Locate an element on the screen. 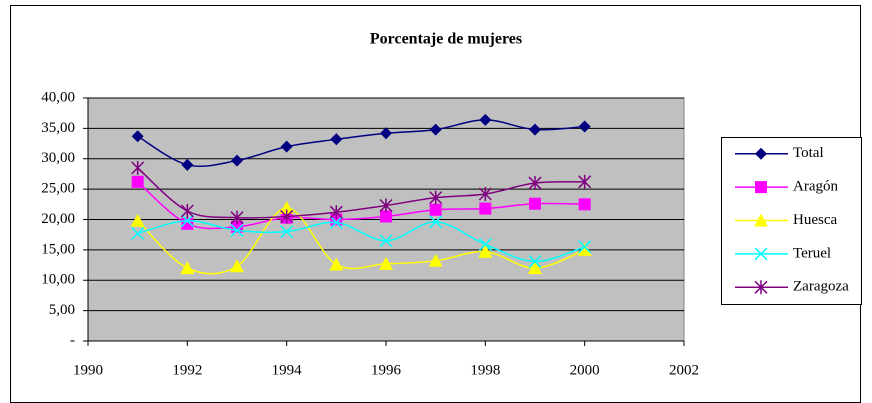 The image size is (872, 403). legend-label: Zaragoza is located at coordinates (821, 287).